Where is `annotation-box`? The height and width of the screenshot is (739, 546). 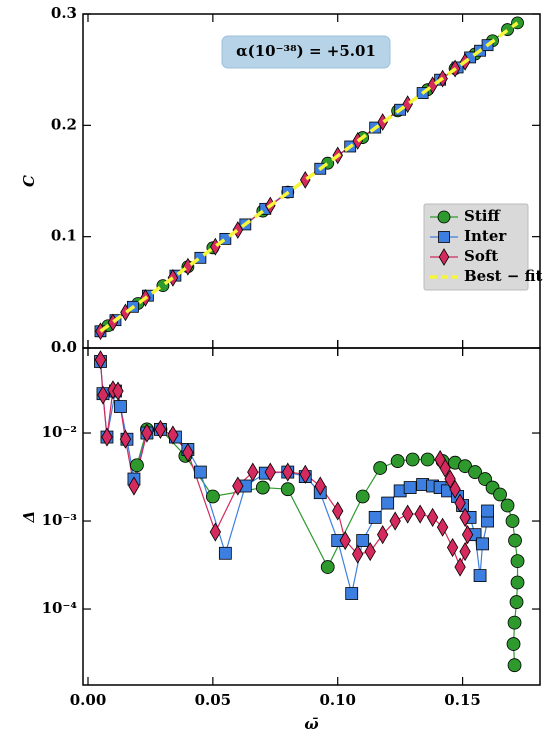
annotation-box is located at coordinates (306, 52).